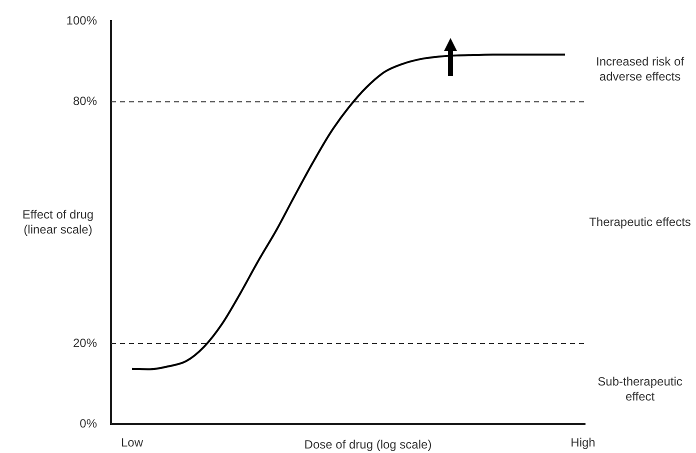  What do you see at coordinates (58, 221) in the screenshot?
I see `y-axis-title: Effect of drug (linear scale)` at bounding box center [58, 221].